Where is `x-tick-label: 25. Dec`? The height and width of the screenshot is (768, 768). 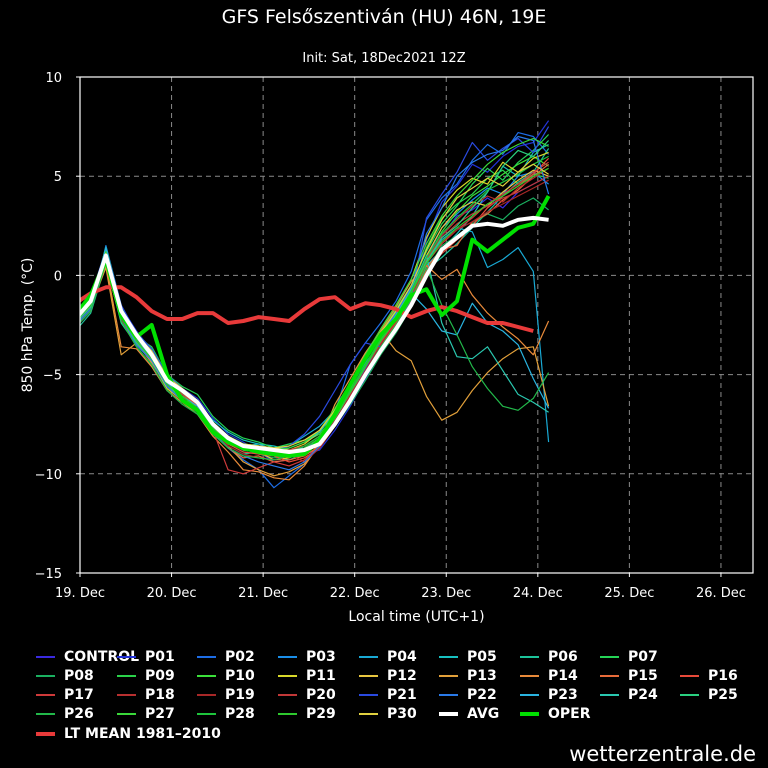 x-tick-label: 25. Dec is located at coordinates (629, 593).